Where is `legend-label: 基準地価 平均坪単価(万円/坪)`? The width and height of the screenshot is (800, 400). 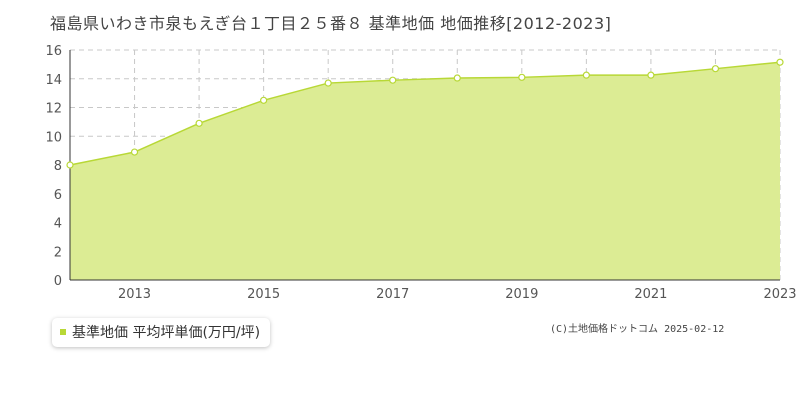 legend-label: 基準地価 平均坪単価(万円/坪) is located at coordinates (166, 333).